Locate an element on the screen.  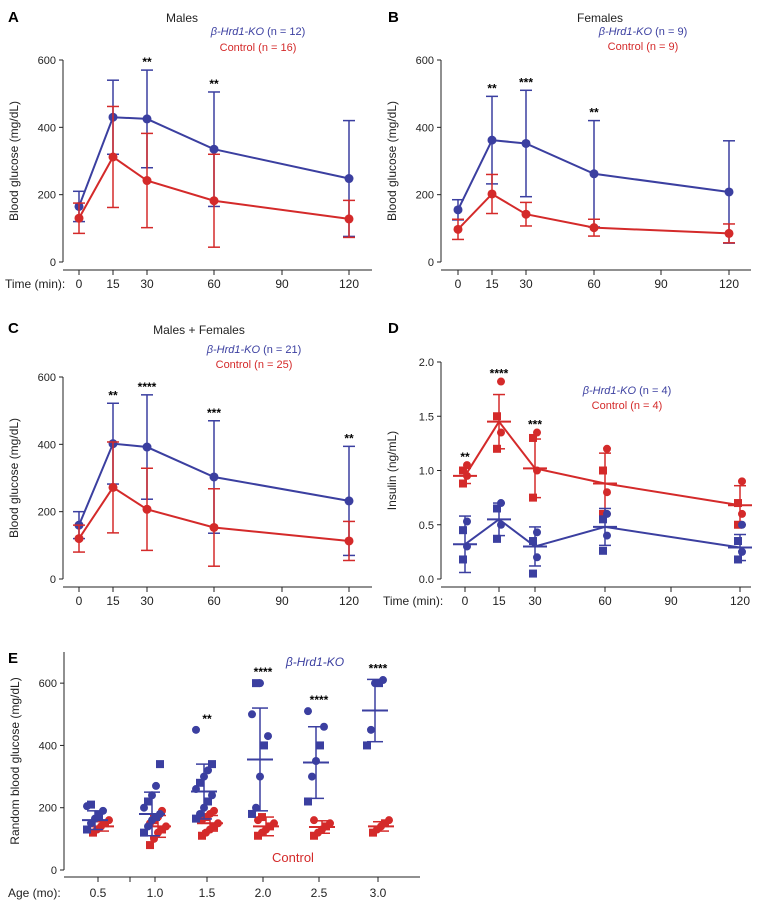
age-group is located at coordinates (155, 805).